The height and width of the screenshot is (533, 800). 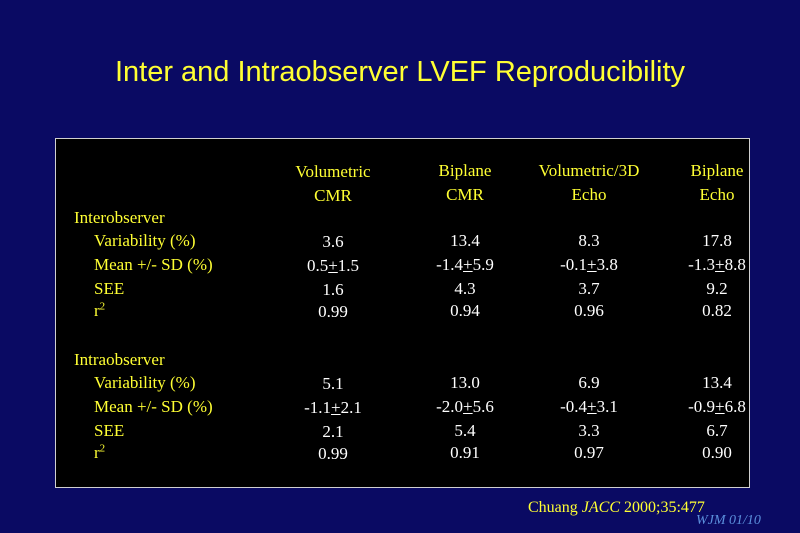 What do you see at coordinates (465, 452) in the screenshot?
I see `table-cell: 0.91` at bounding box center [465, 452].